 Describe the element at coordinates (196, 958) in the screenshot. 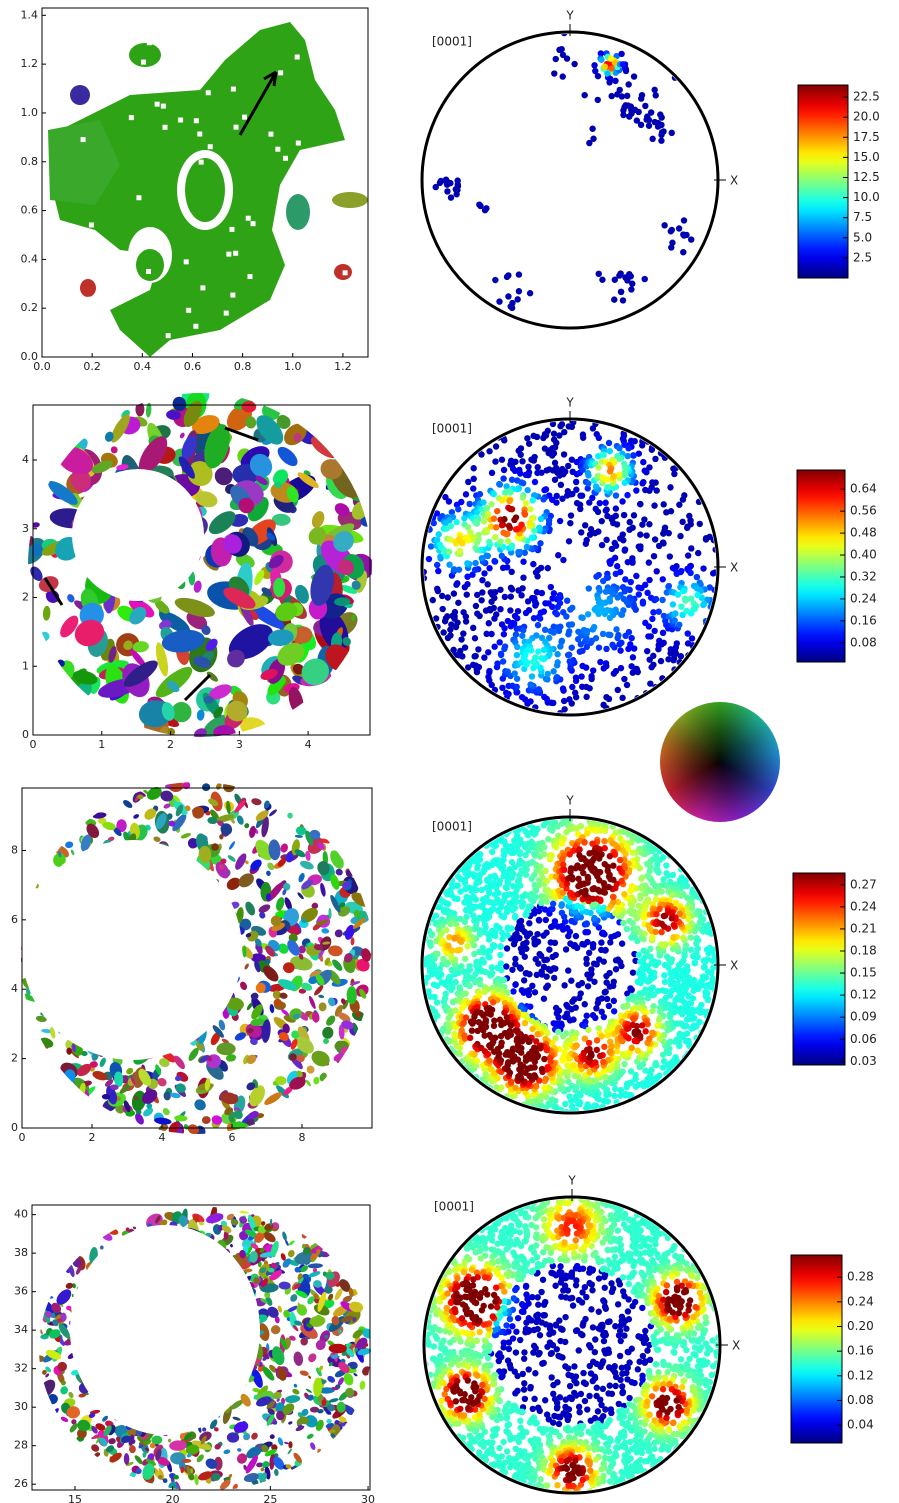

I see `map-image` at that location.